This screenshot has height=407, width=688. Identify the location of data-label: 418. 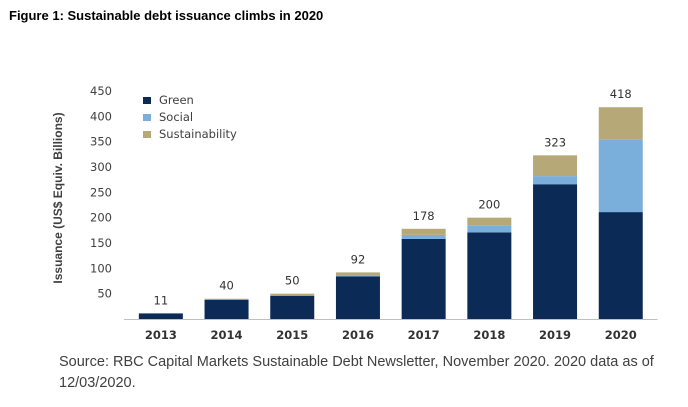
(621, 94).